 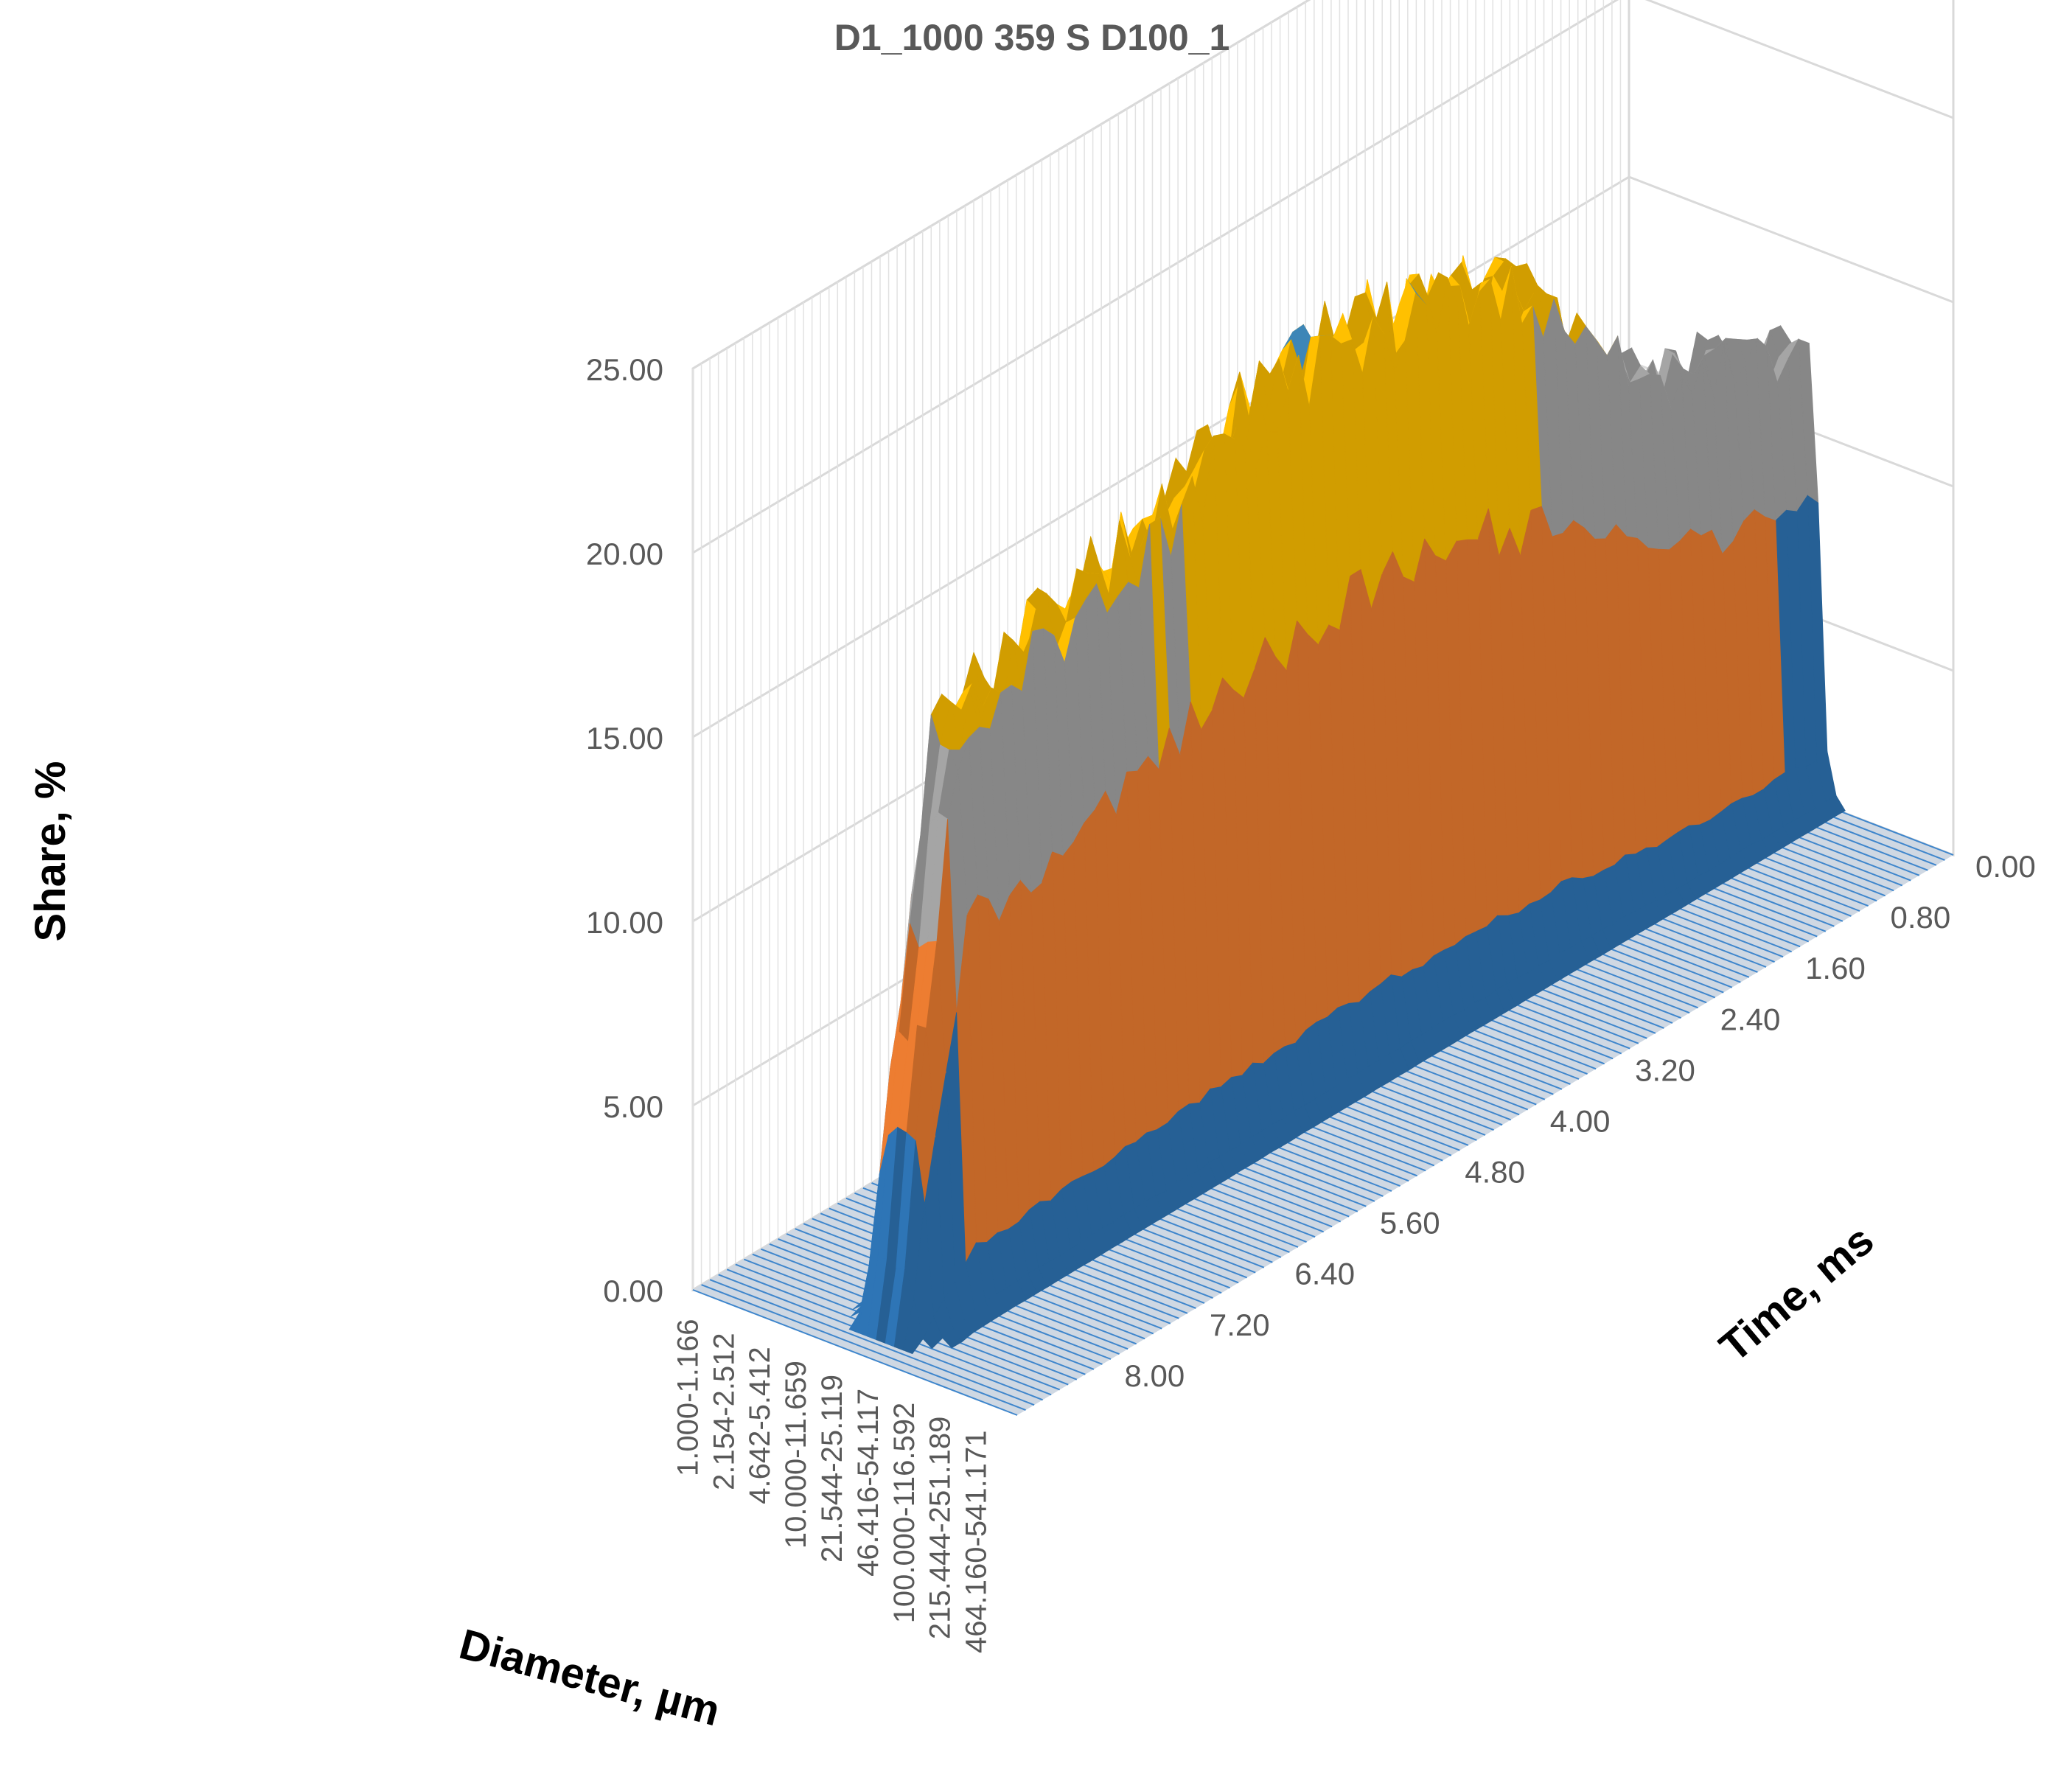 What do you see at coordinates (590, 1678) in the screenshot?
I see `x-axis-title: Diameter, µm` at bounding box center [590, 1678].